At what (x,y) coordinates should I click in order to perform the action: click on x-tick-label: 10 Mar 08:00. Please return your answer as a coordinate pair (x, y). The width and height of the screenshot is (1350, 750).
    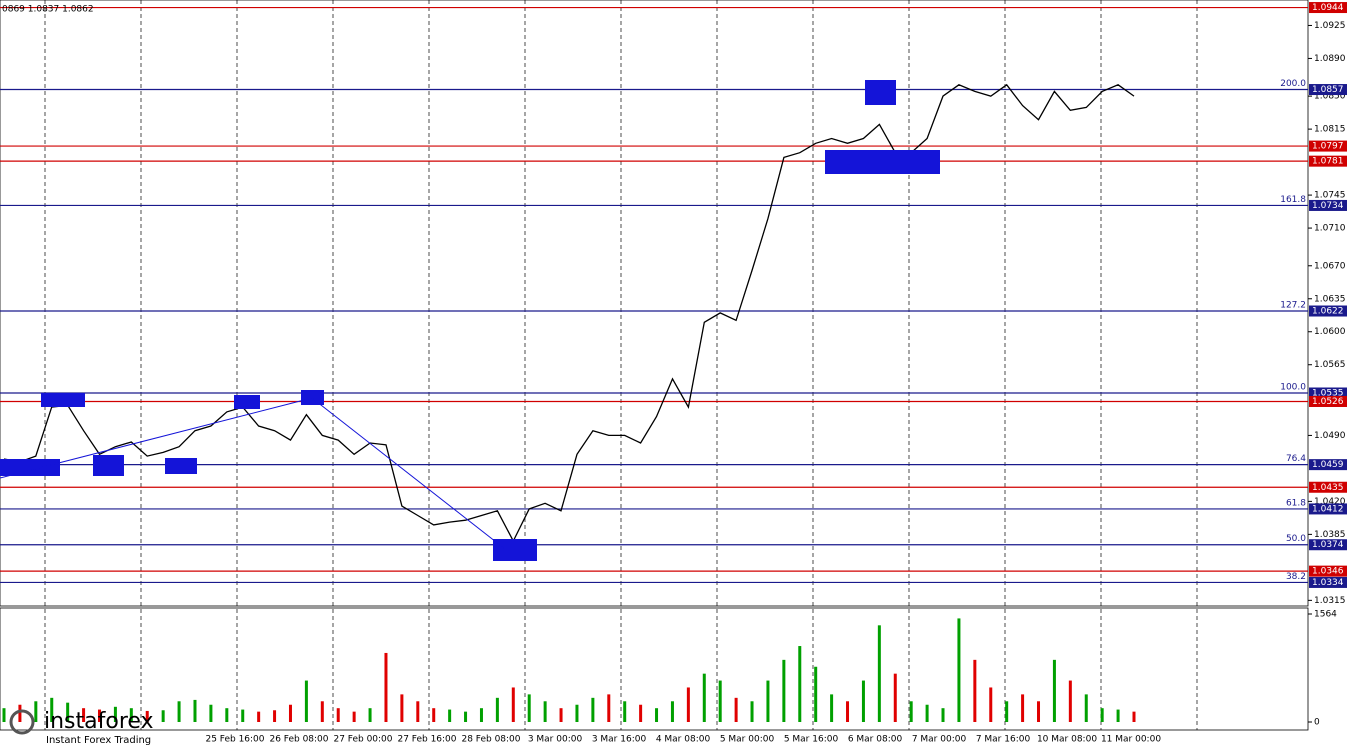
    Looking at the image, I should click on (1067, 740).